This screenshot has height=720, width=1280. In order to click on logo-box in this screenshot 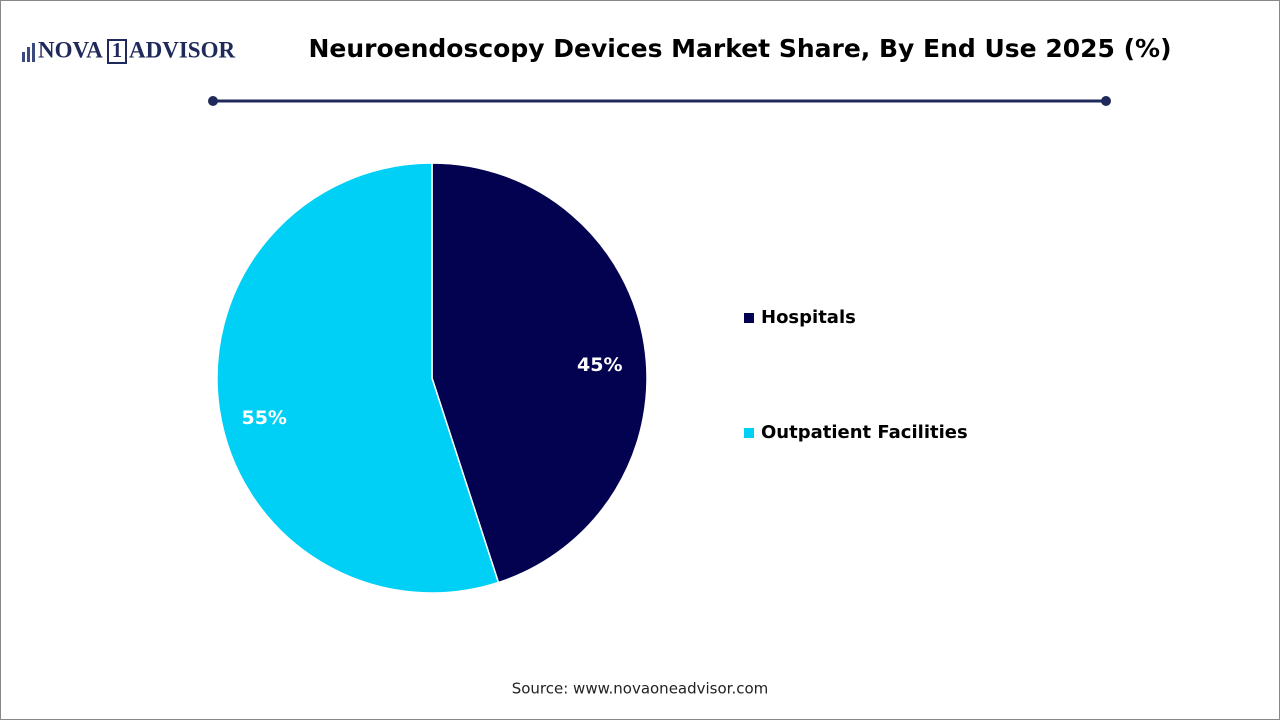, I will do `click(117, 51)`.